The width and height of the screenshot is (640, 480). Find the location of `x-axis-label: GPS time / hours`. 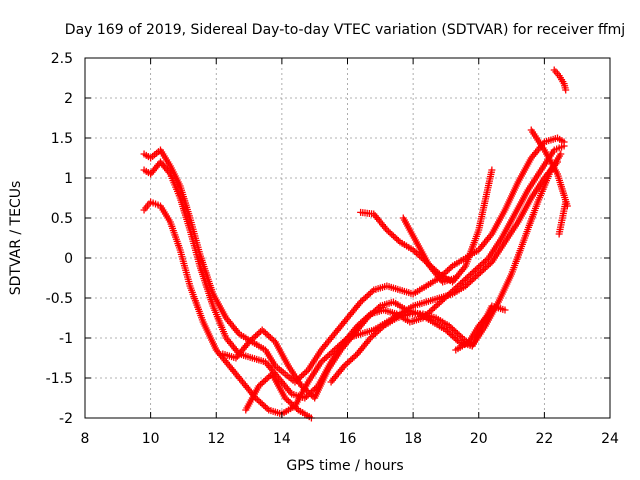

x-axis-label: GPS time / hours is located at coordinates (344, 466).